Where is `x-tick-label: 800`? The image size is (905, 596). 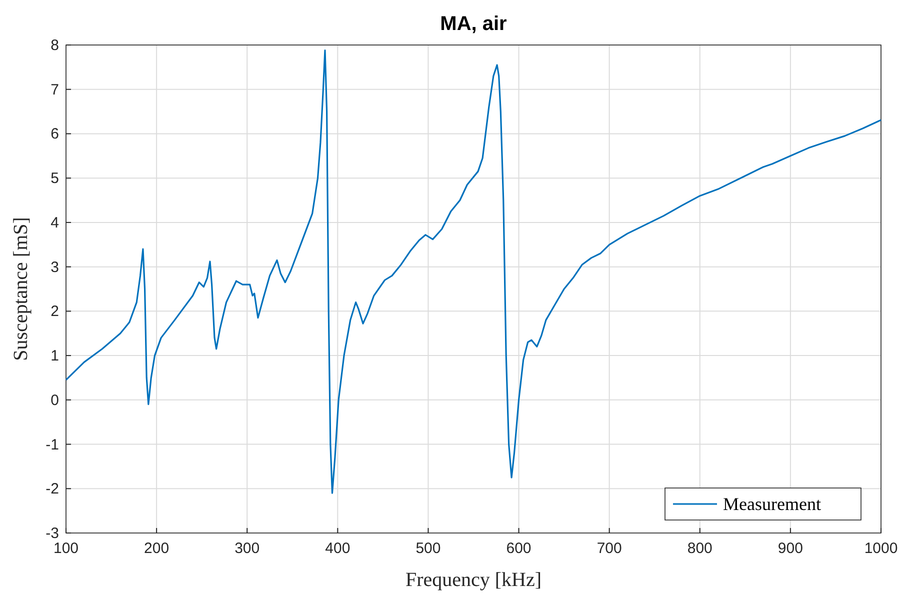
x-tick-label: 800 is located at coordinates (699, 548).